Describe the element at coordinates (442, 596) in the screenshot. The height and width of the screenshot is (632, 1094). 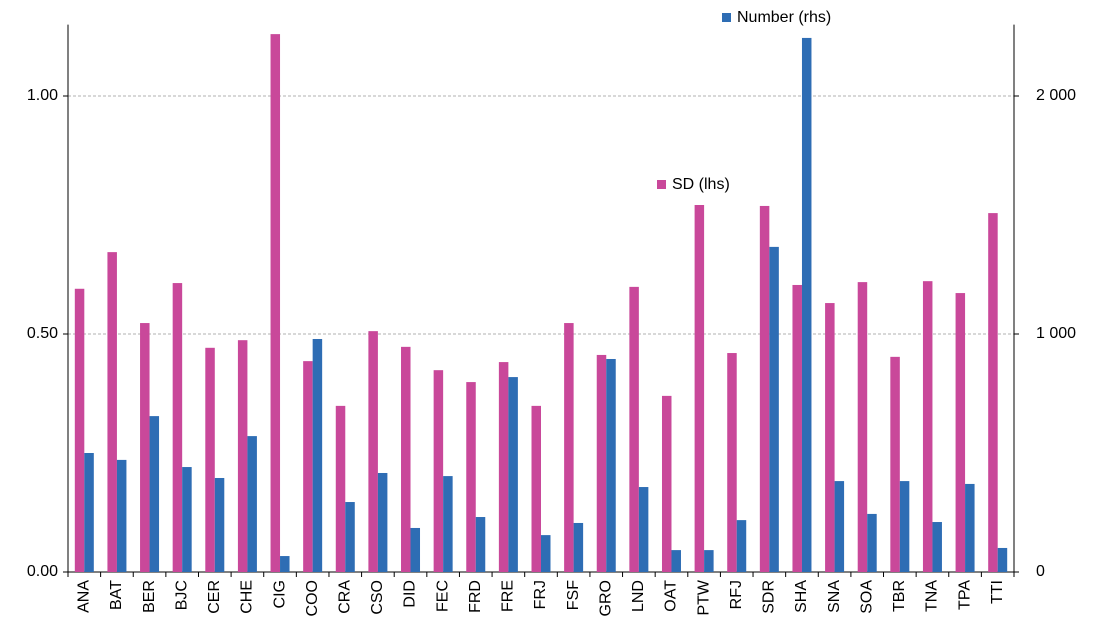
I see `x-tick-label: FEC` at that location.